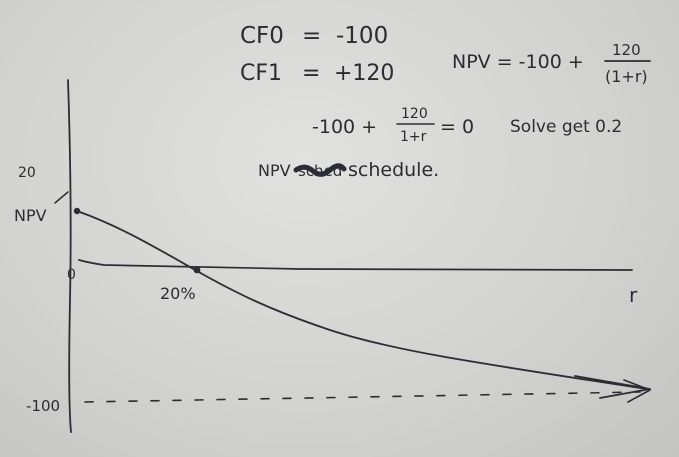 This screenshot has width=679, height=457. Describe the element at coordinates (393, 170) in the screenshot. I see `schedule-word: schedule.` at that location.